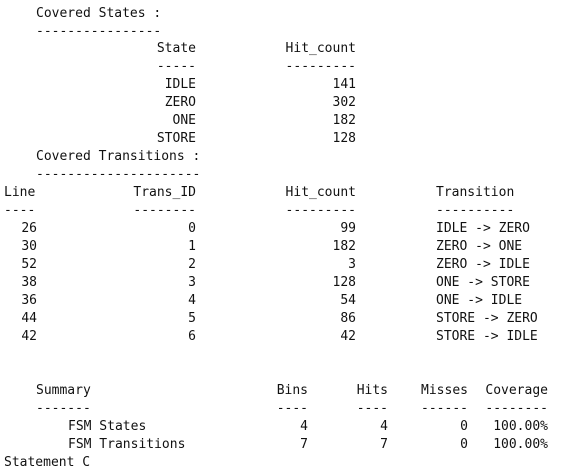 The height and width of the screenshot is (472, 578). What do you see at coordinates (348, 300) in the screenshot?
I see `transition-hit-count: 54` at bounding box center [348, 300].